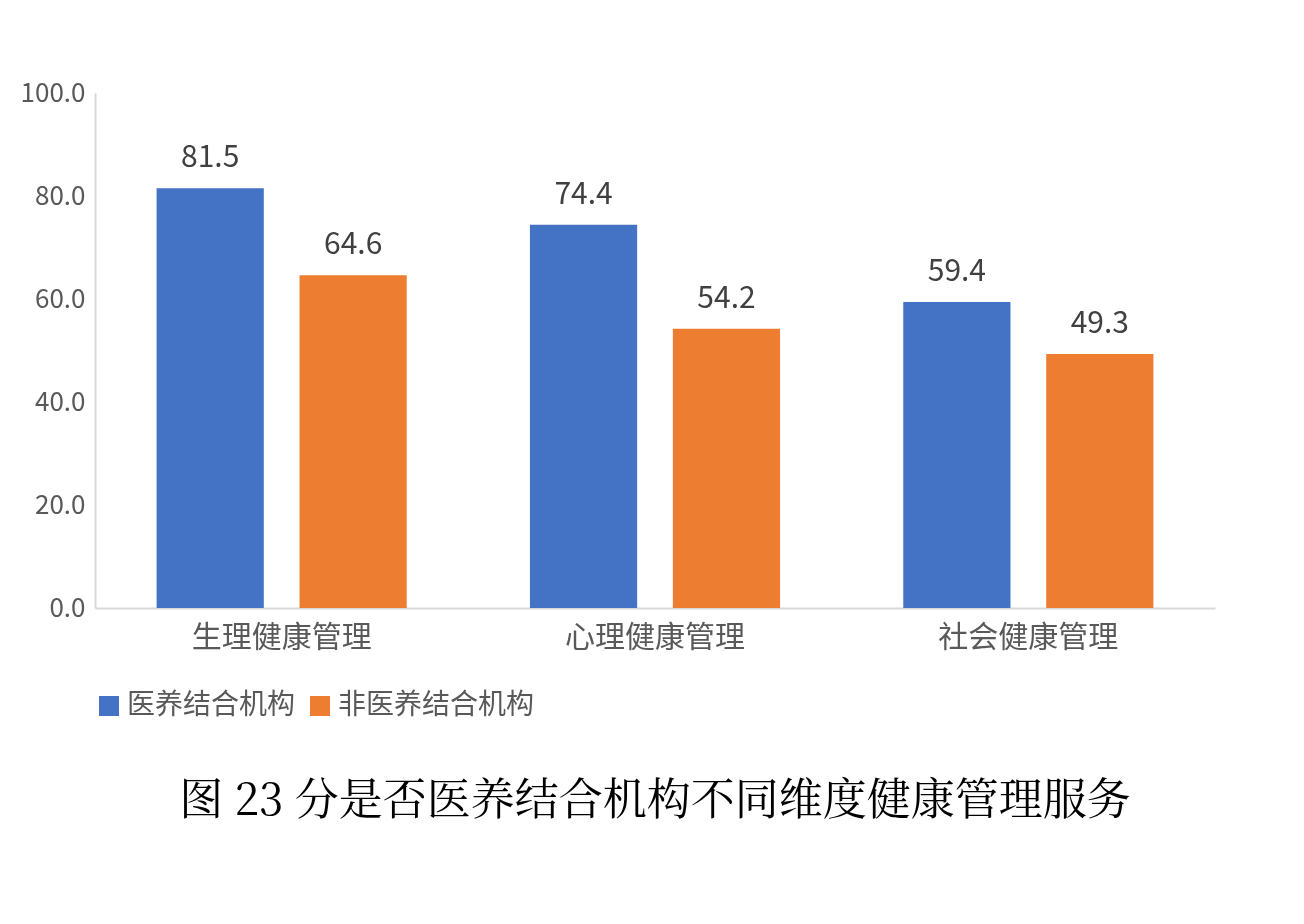  Describe the element at coordinates (353, 241) in the screenshot. I see `data-label: 64.6` at that location.